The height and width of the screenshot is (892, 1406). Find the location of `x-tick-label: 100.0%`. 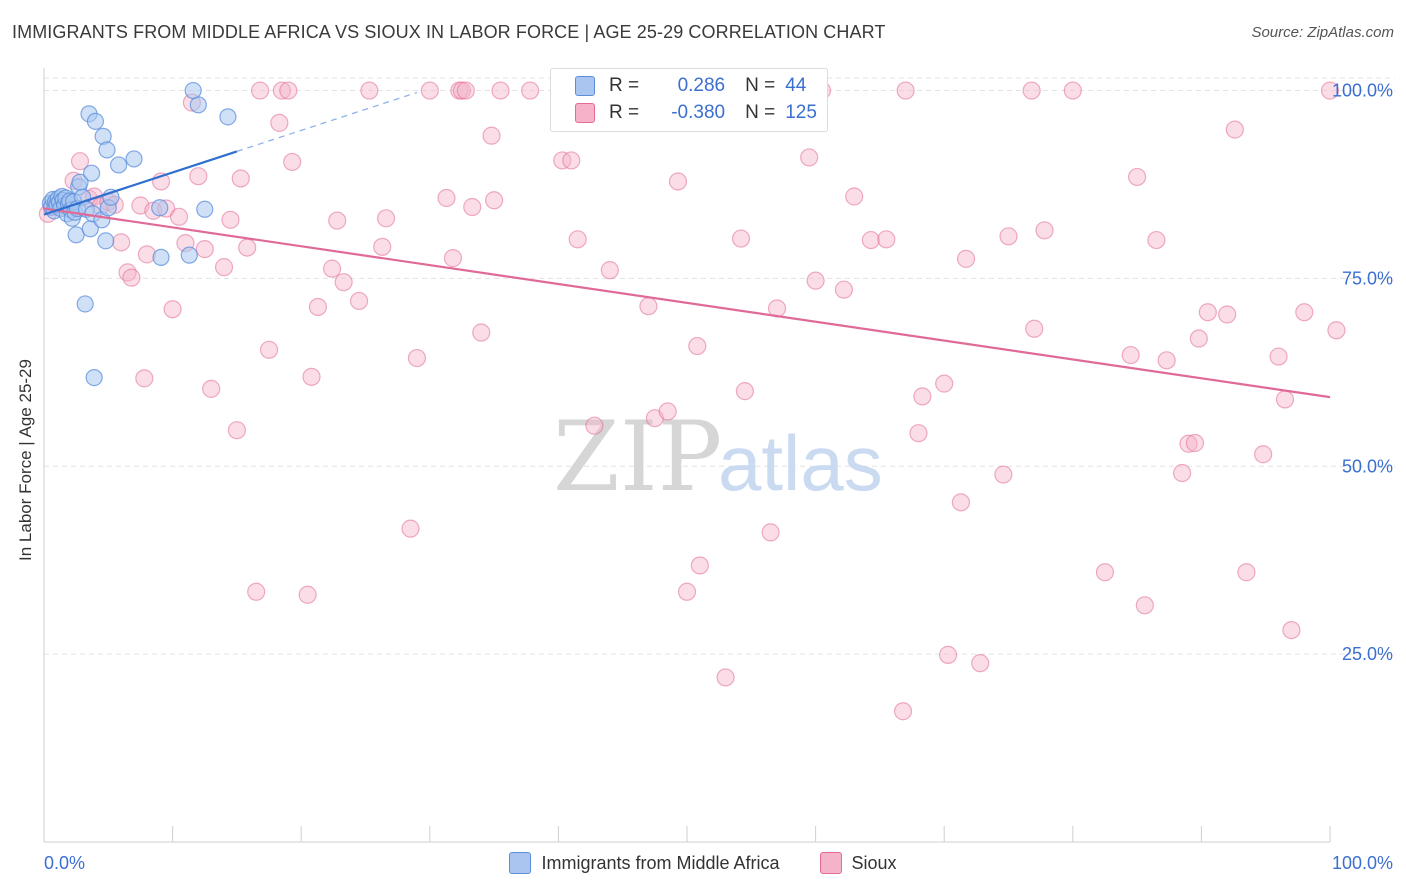

x-tick-label: 100.0% is located at coordinates (1362, 863).